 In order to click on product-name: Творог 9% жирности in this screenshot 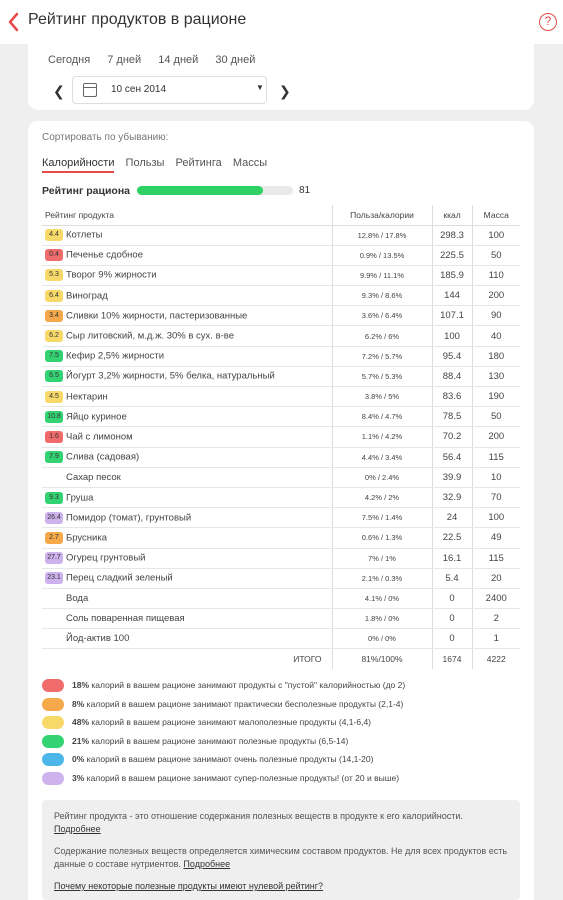, I will do `click(111, 275)`.